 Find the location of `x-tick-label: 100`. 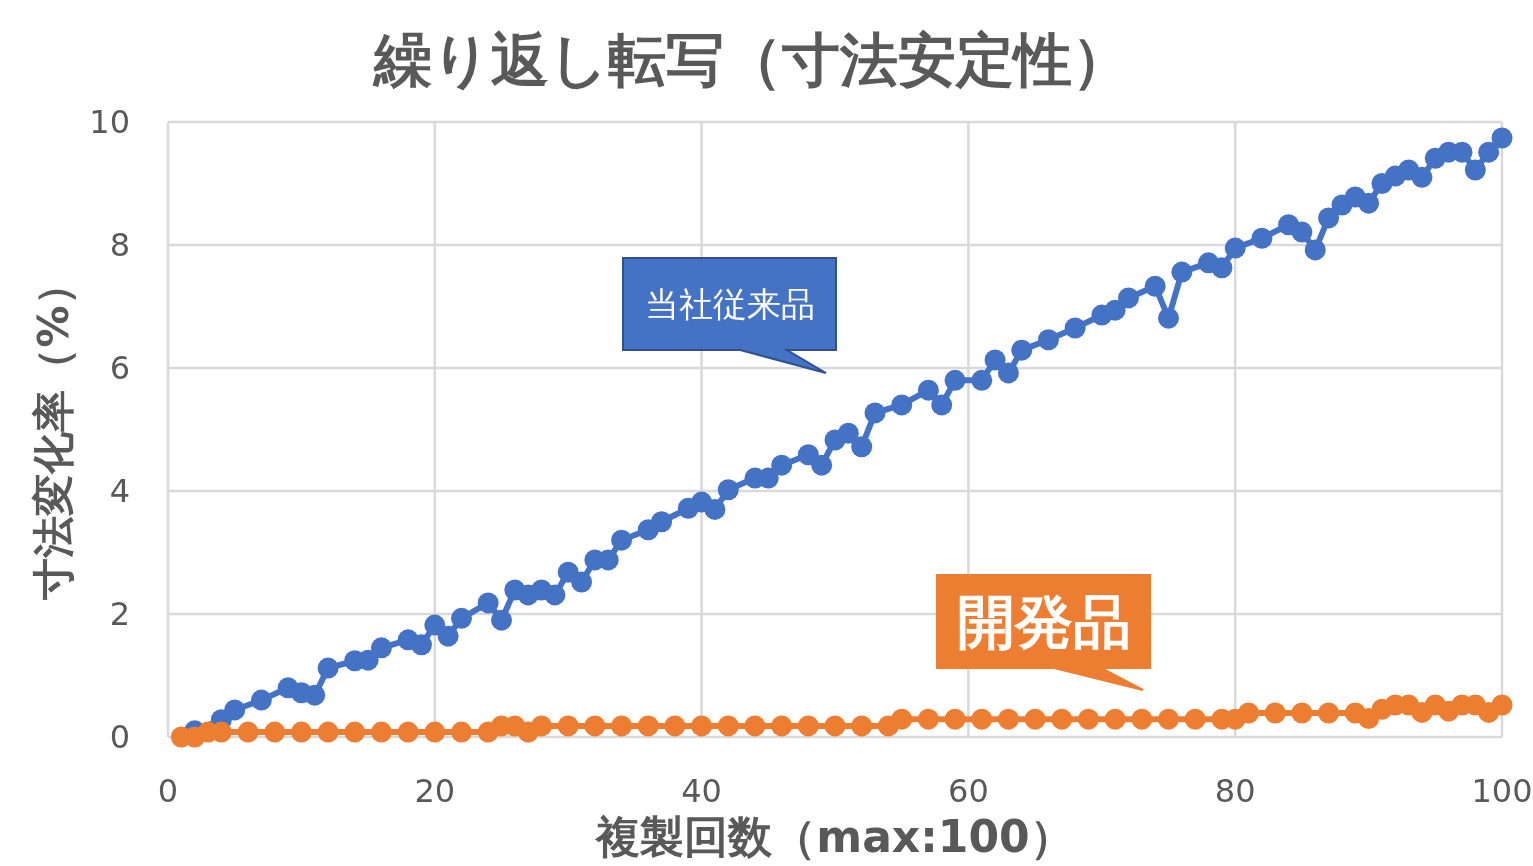

x-tick-label: 100 is located at coordinates (1502, 791).